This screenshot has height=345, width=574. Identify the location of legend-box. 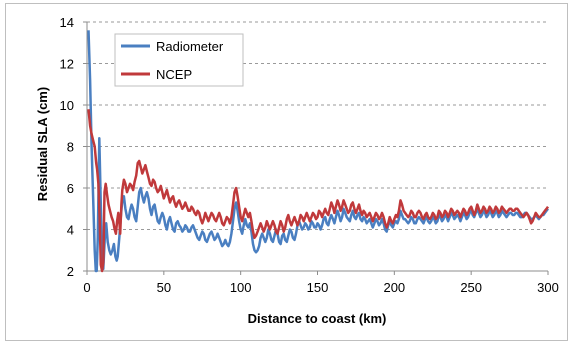
(179, 60).